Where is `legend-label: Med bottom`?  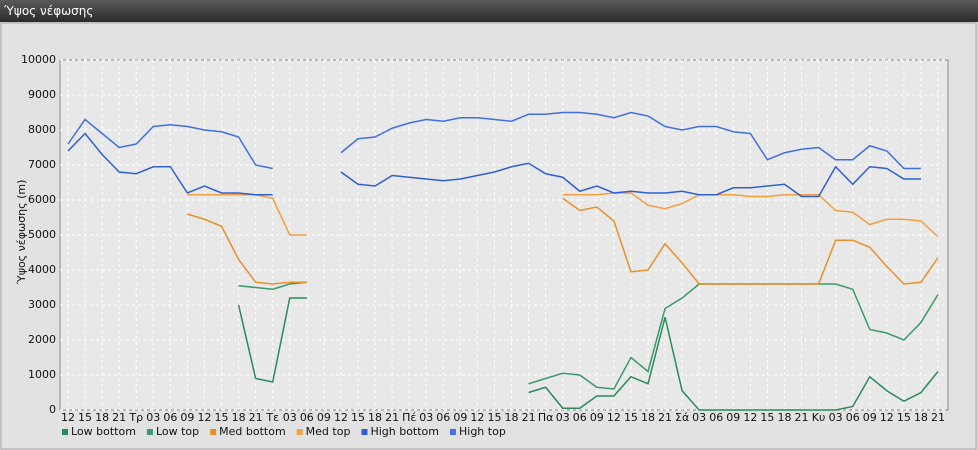 legend-label: Med bottom is located at coordinates (252, 431).